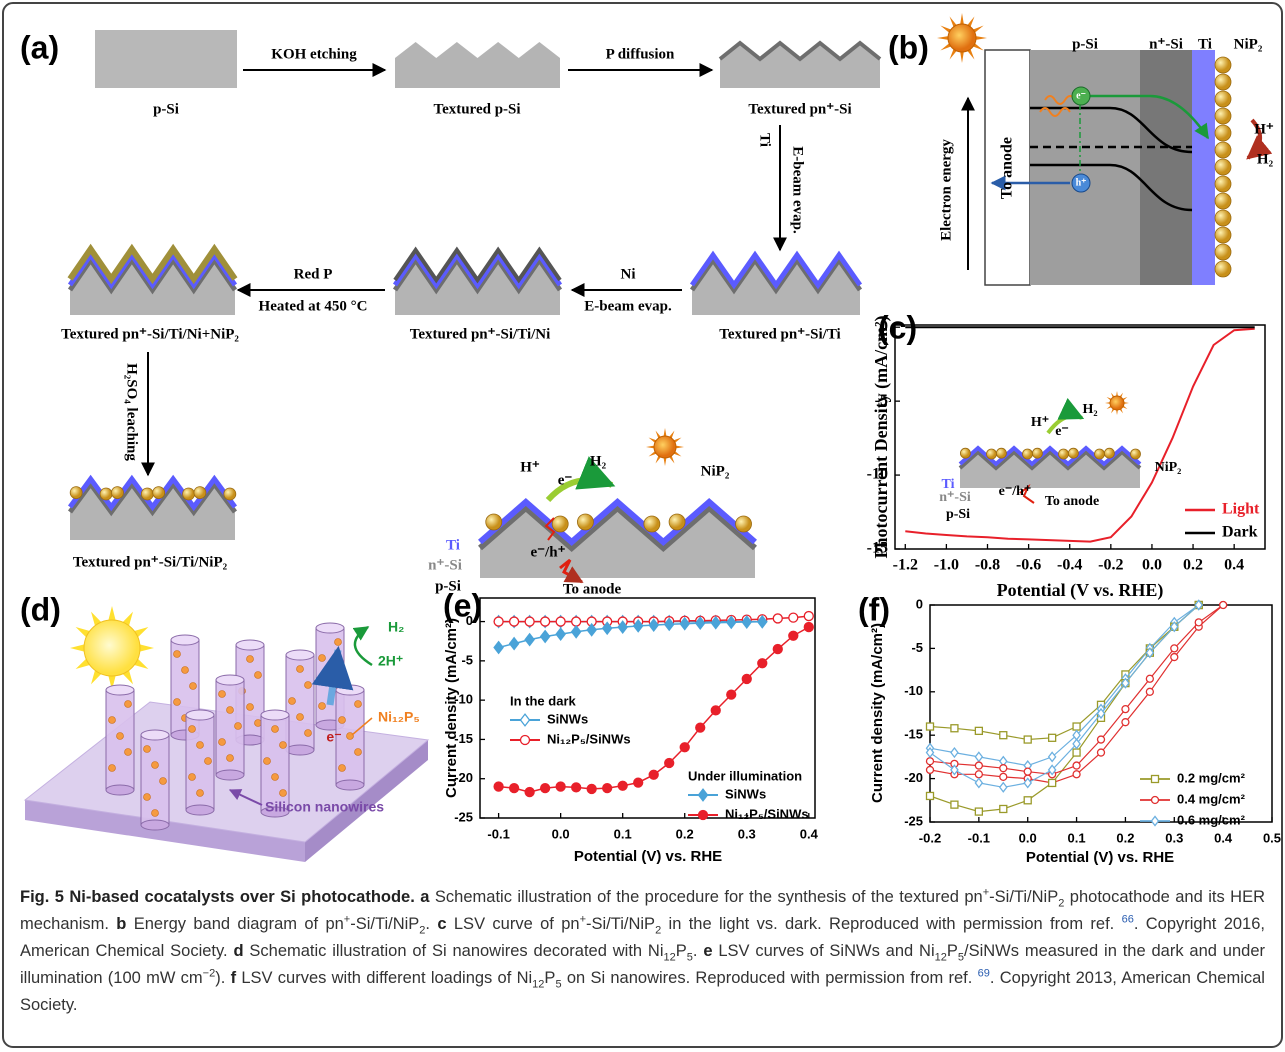  What do you see at coordinates (628, 306) in the screenshot?
I see `arrow-label: E-beam evap.` at bounding box center [628, 306].